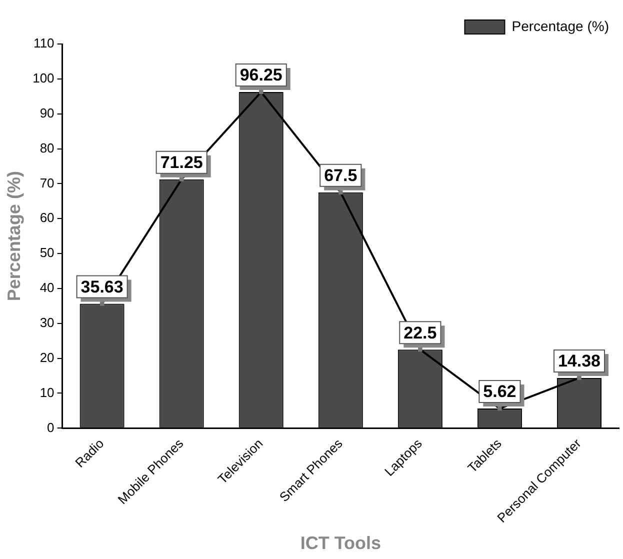 Image resolution: width=623 pixels, height=559 pixels. Describe the element at coordinates (14, 236) in the screenshot. I see `y-axis-title: Percentage (%)` at that location.